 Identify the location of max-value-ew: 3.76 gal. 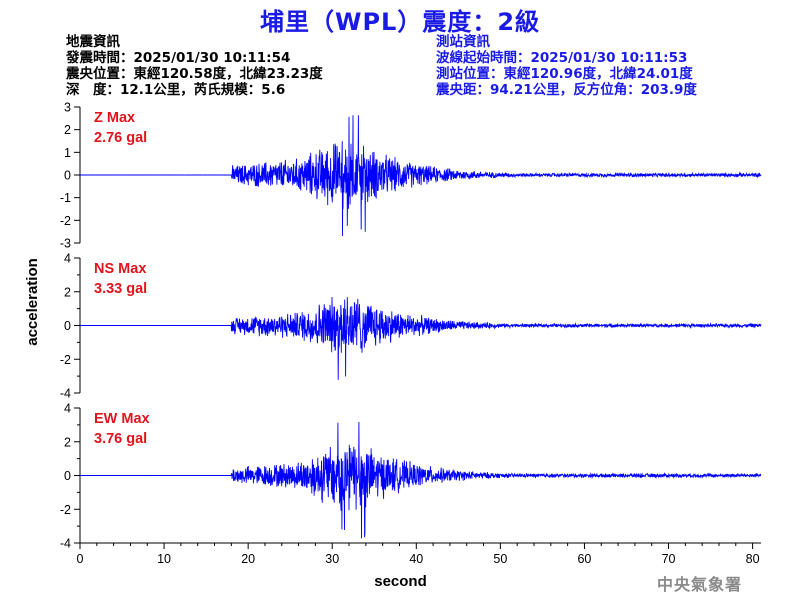
(120, 439).